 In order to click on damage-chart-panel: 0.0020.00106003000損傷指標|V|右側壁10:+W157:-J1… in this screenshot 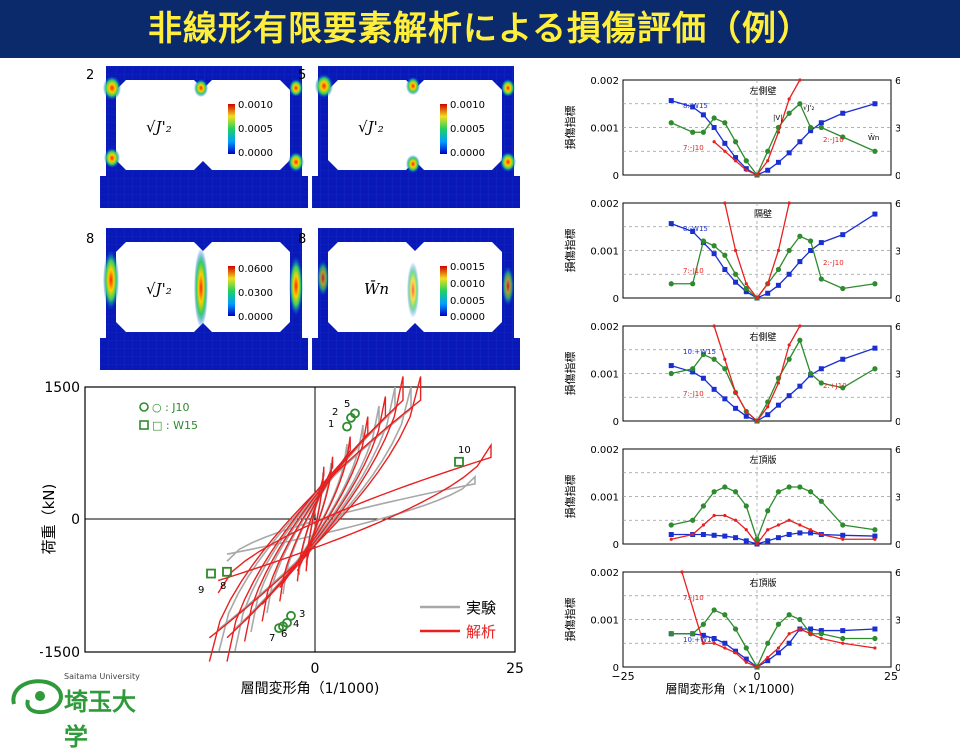, I will do `click(731, 375)`.